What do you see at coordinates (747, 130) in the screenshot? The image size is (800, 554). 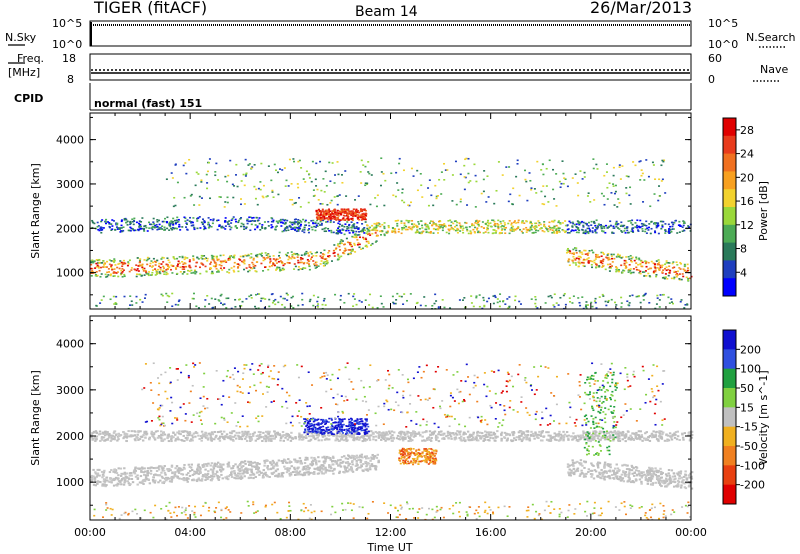 I see `colorbar-tick-label: 28` at bounding box center [747, 130].